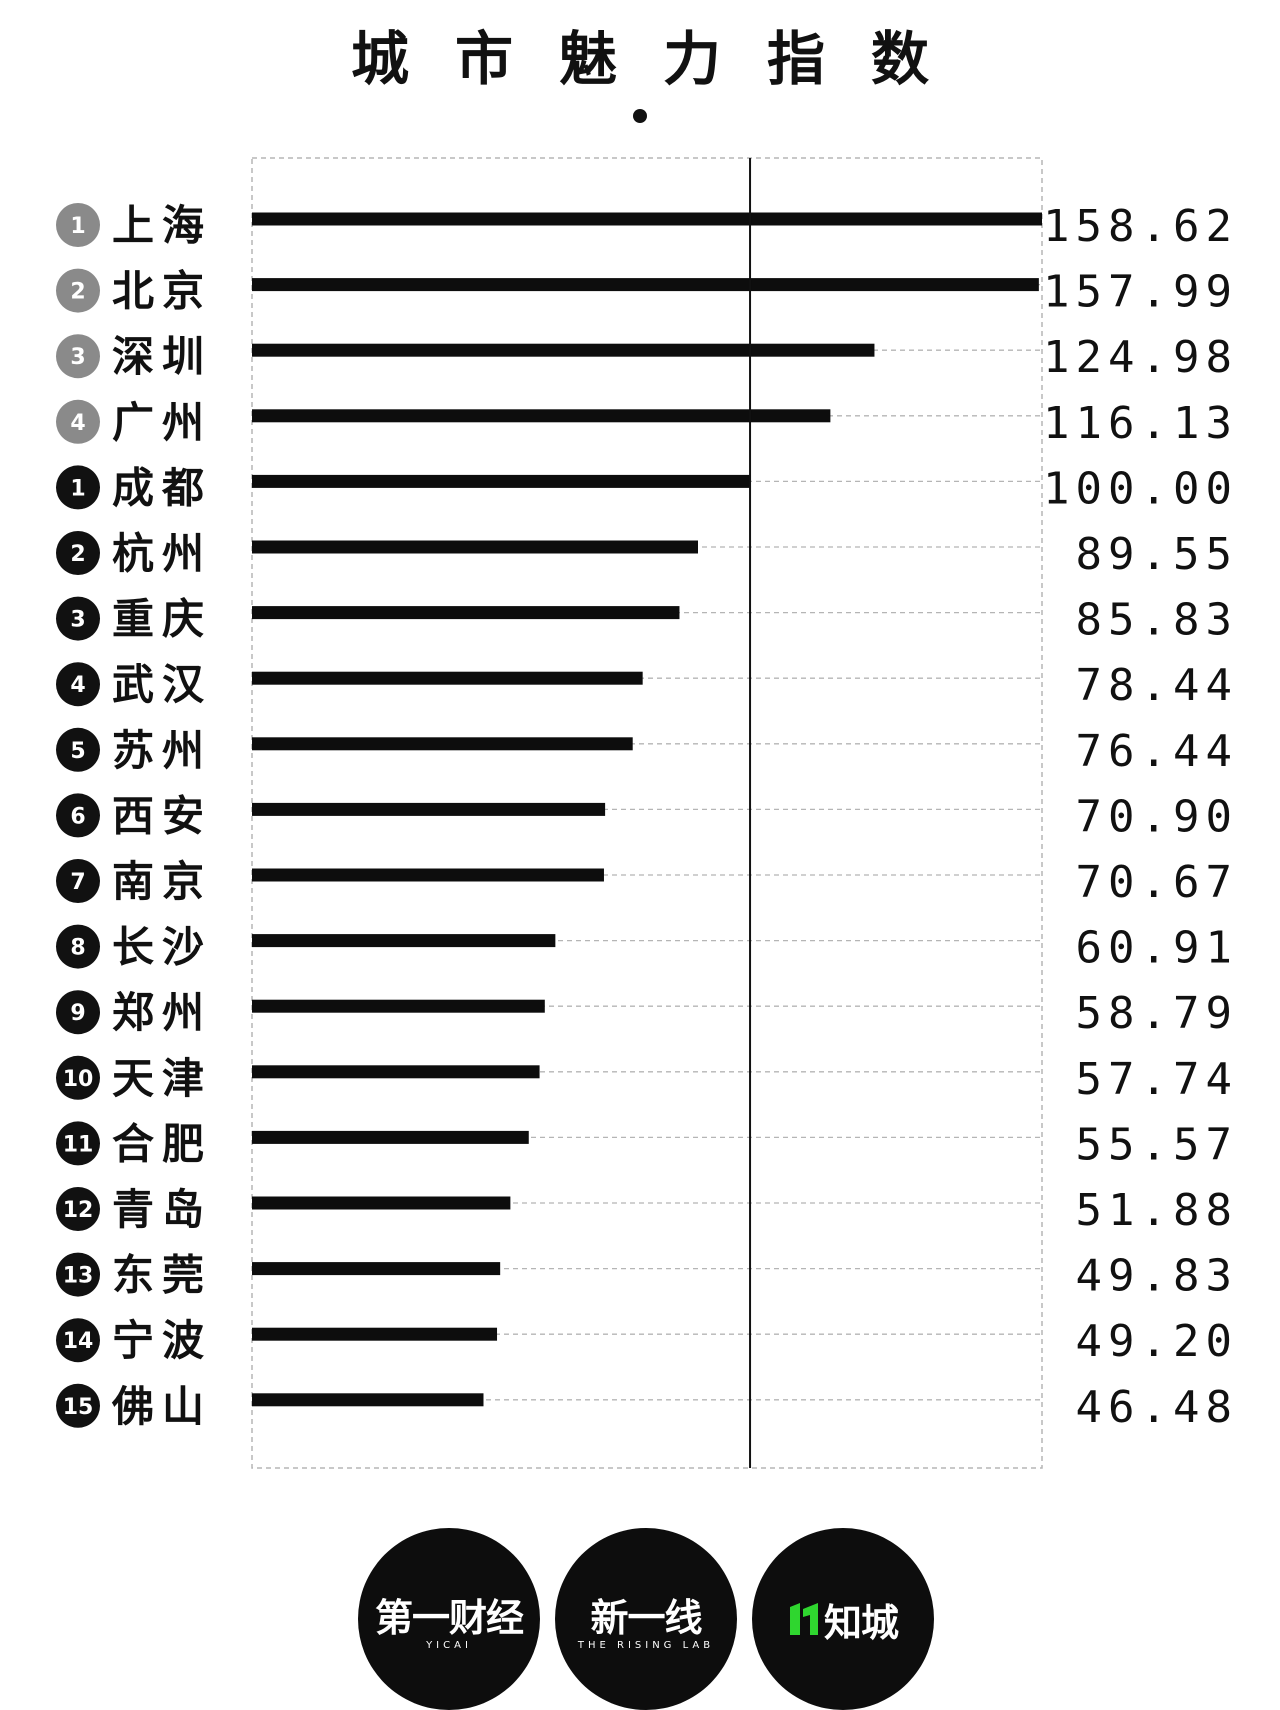 The width and height of the screenshot is (1280, 1710). Describe the element at coordinates (1157, 1210) in the screenshot. I see `value-label: 51.88` at that location.